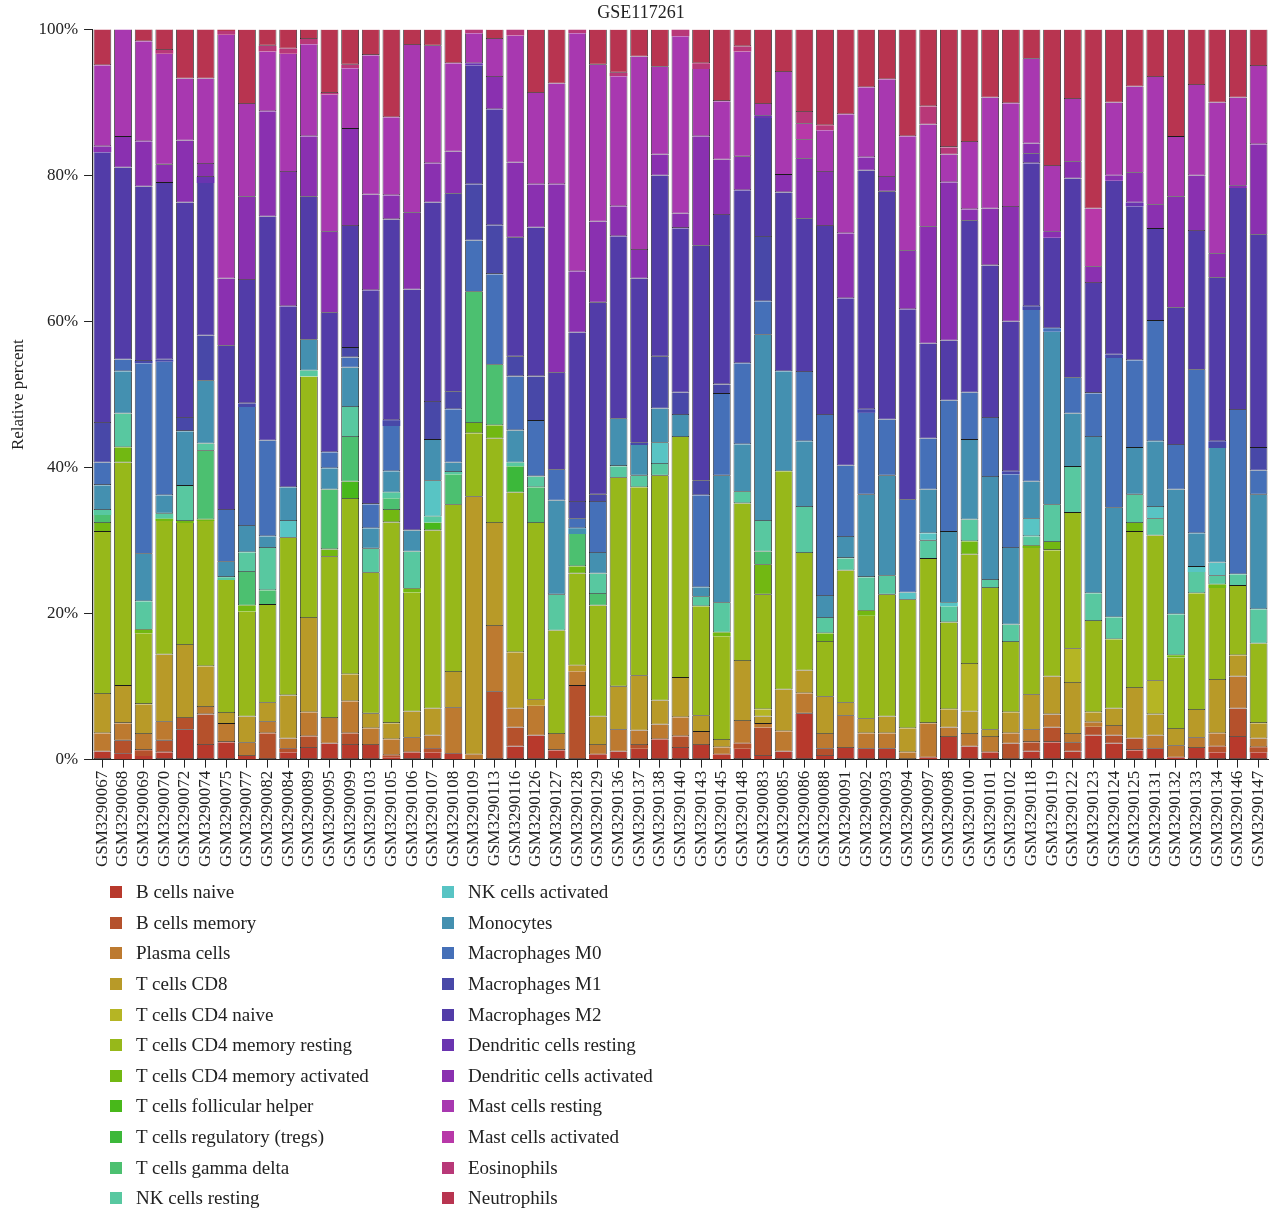  Describe the element at coordinates (865, 819) in the screenshot. I see `x-tick-label: GSM3290092` at that location.